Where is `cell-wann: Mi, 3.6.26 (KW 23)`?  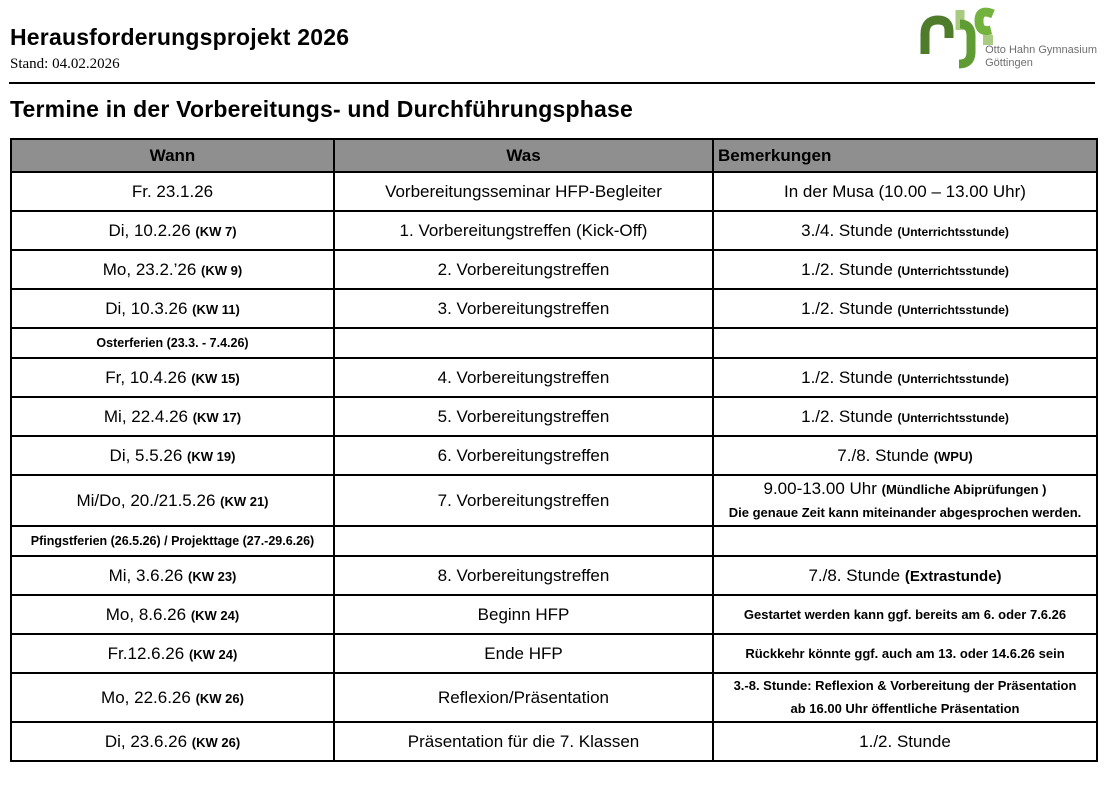 cell-wann: Mi, 3.6.26 (KW 23) is located at coordinates (172, 575).